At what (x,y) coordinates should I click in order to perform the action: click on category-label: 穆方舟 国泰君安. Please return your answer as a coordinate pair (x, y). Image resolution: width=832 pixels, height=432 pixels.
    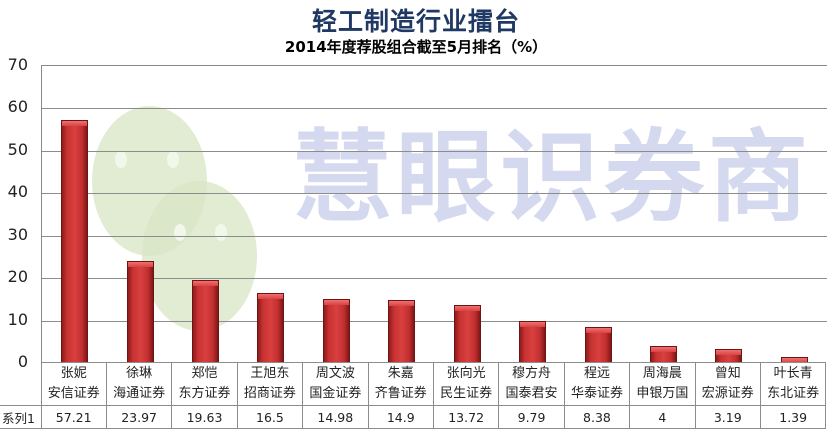
    Looking at the image, I should click on (531, 384).